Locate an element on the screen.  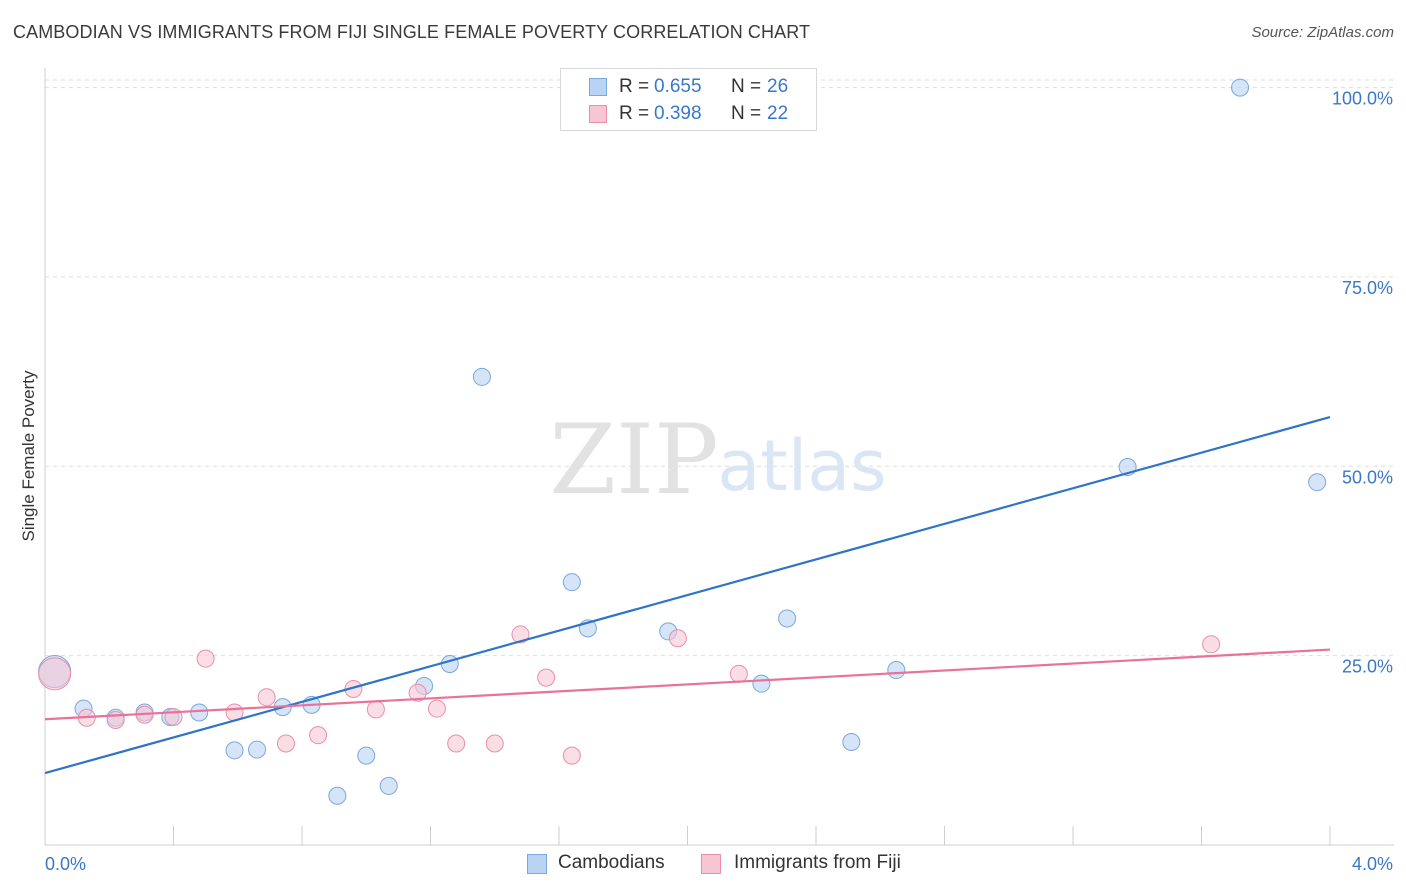
y-tick-label: 25.0% is located at coordinates (1367, 667).